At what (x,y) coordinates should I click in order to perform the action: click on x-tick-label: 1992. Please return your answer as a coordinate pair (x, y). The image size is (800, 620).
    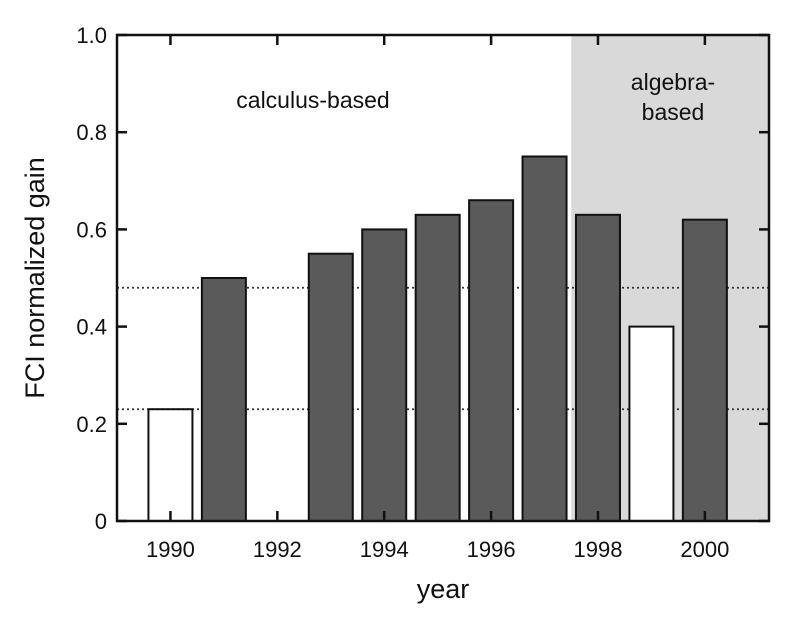
    Looking at the image, I should click on (277, 549).